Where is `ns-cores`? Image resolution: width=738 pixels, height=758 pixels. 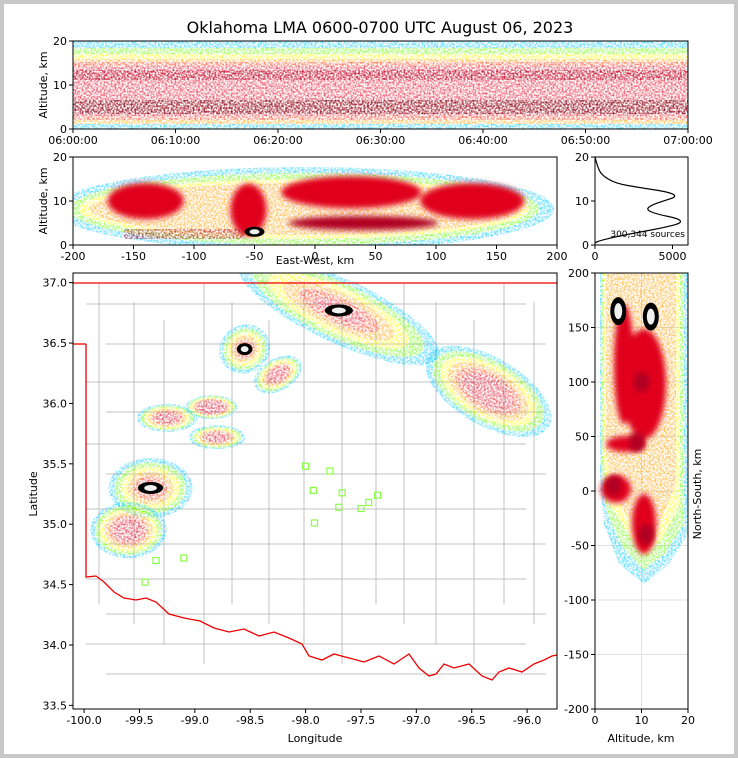
ns-cores is located at coordinates (632, 421).